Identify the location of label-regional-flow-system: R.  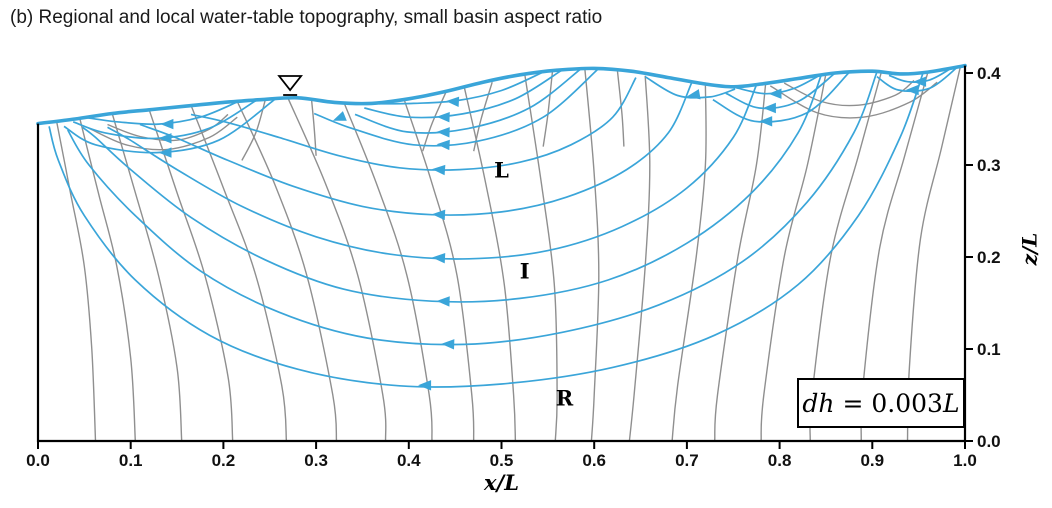
(564, 398).